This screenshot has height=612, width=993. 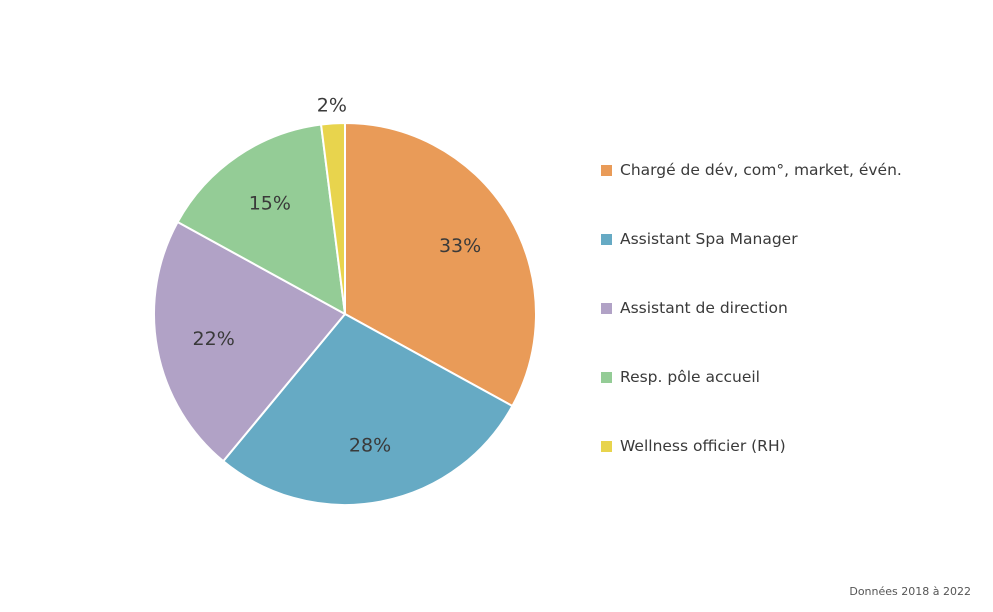 I want to click on pie-data-label: 15%, so click(x=270, y=203).